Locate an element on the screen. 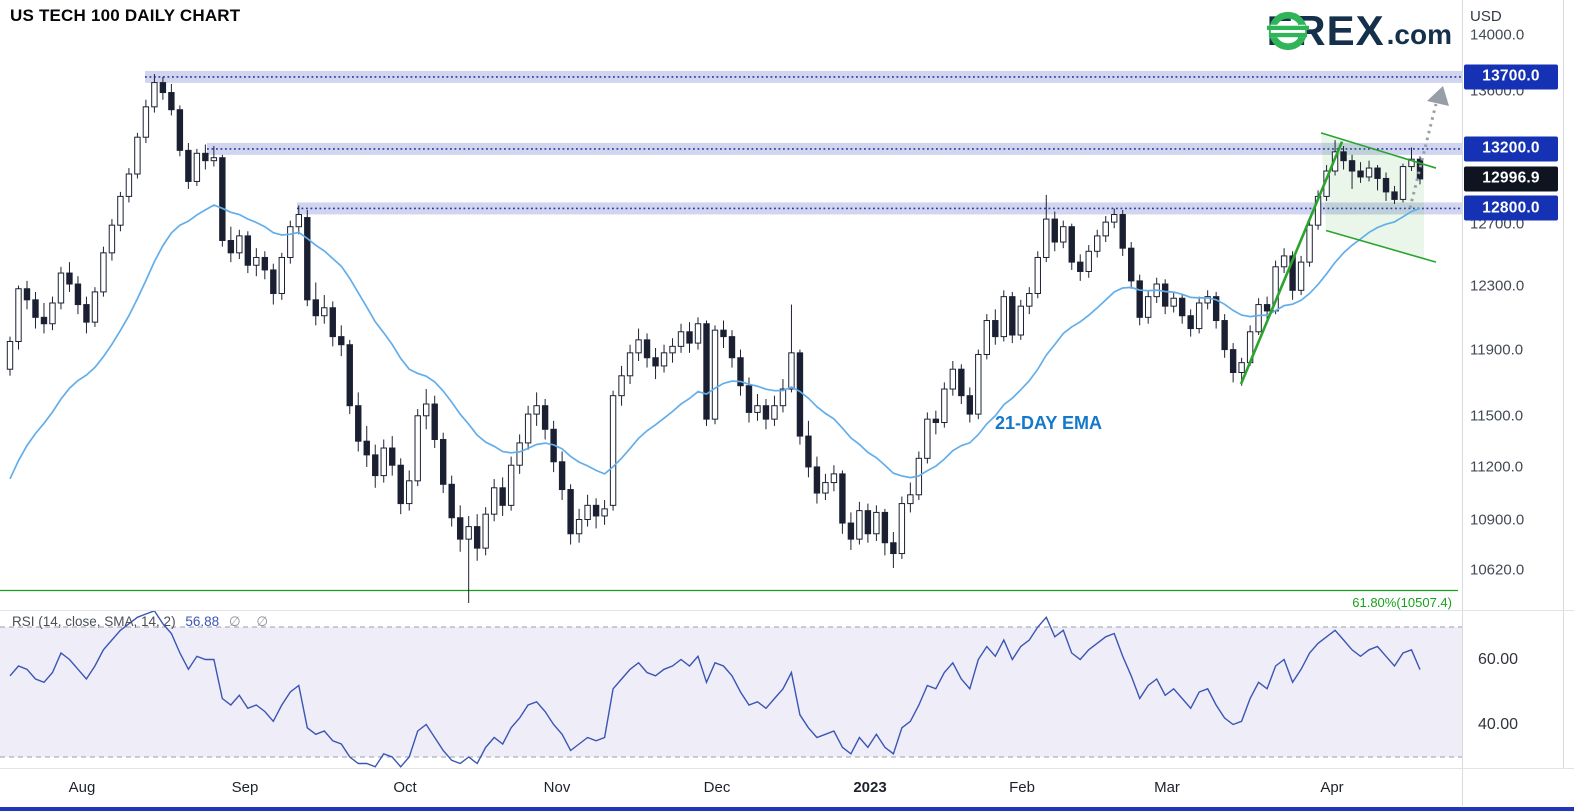  level-badge: 13700.0 is located at coordinates (1511, 77).